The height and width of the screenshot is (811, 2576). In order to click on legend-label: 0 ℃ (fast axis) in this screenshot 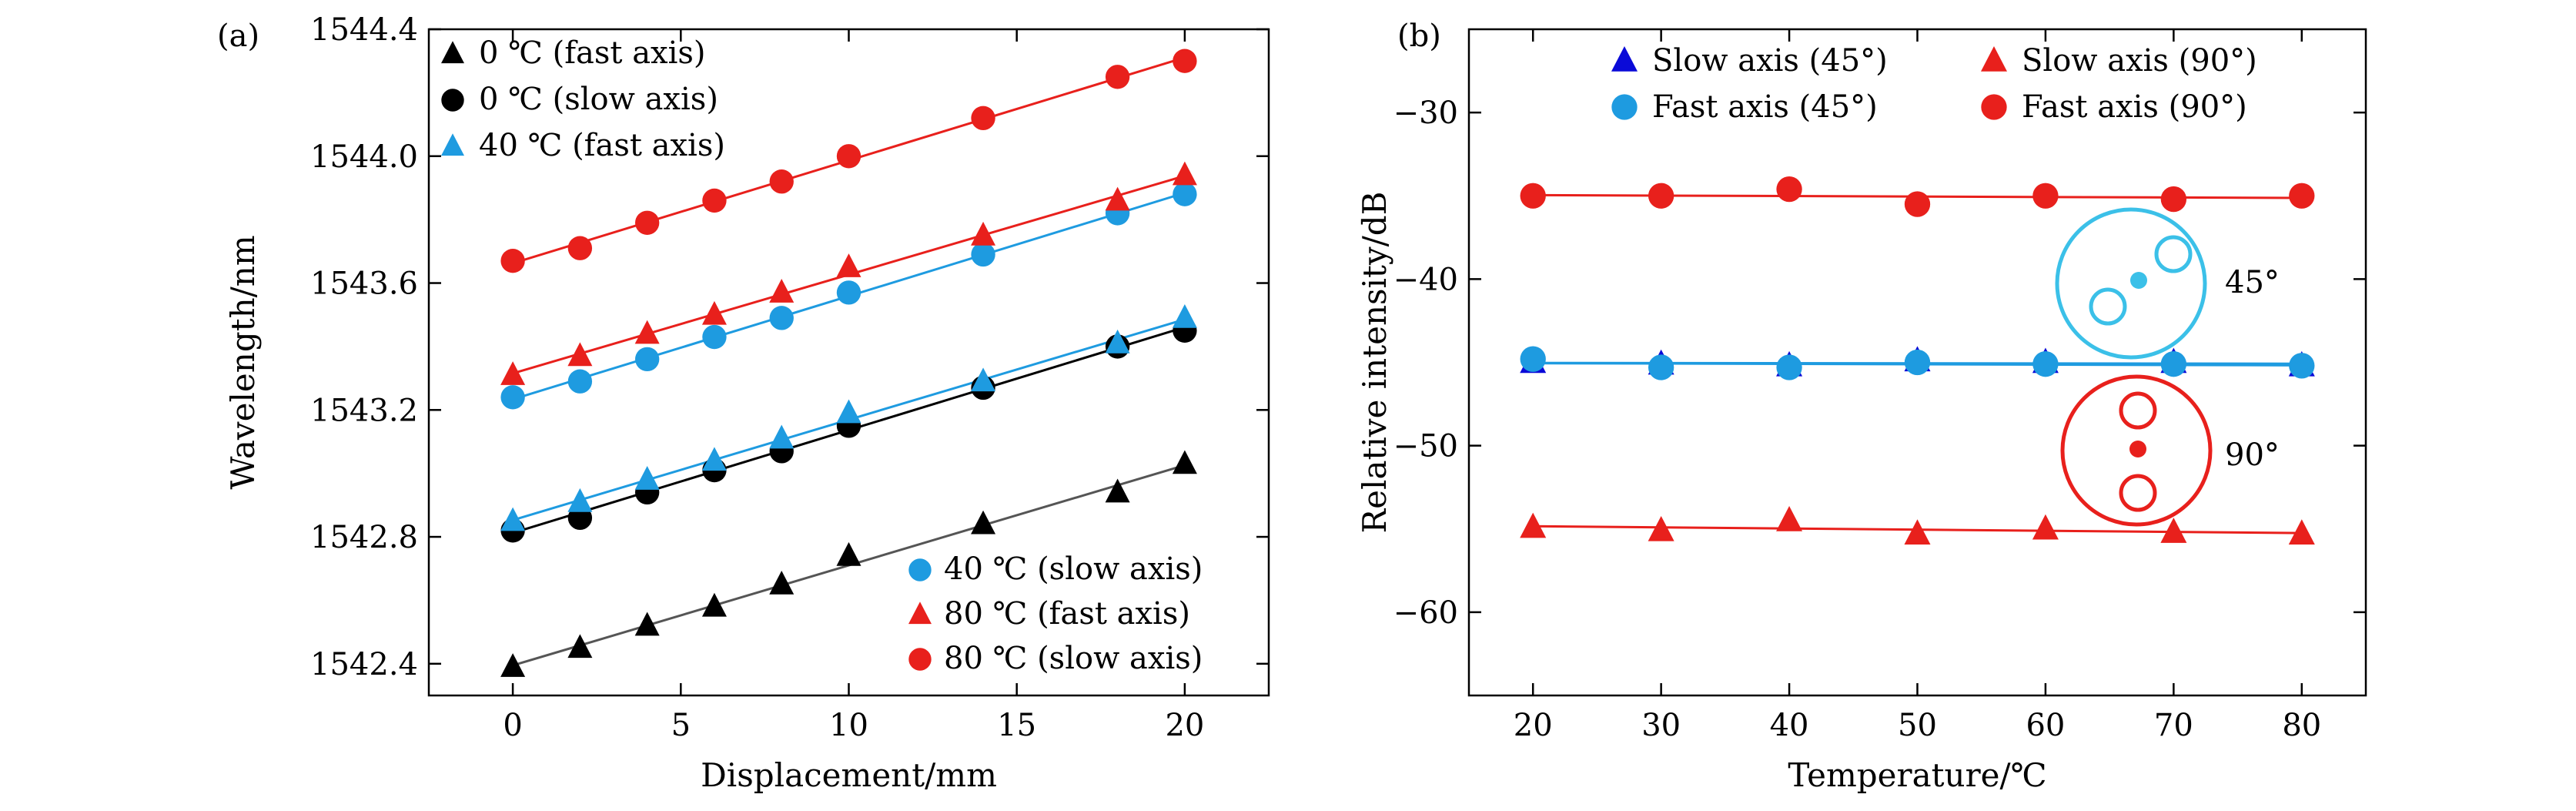, I will do `click(592, 53)`.